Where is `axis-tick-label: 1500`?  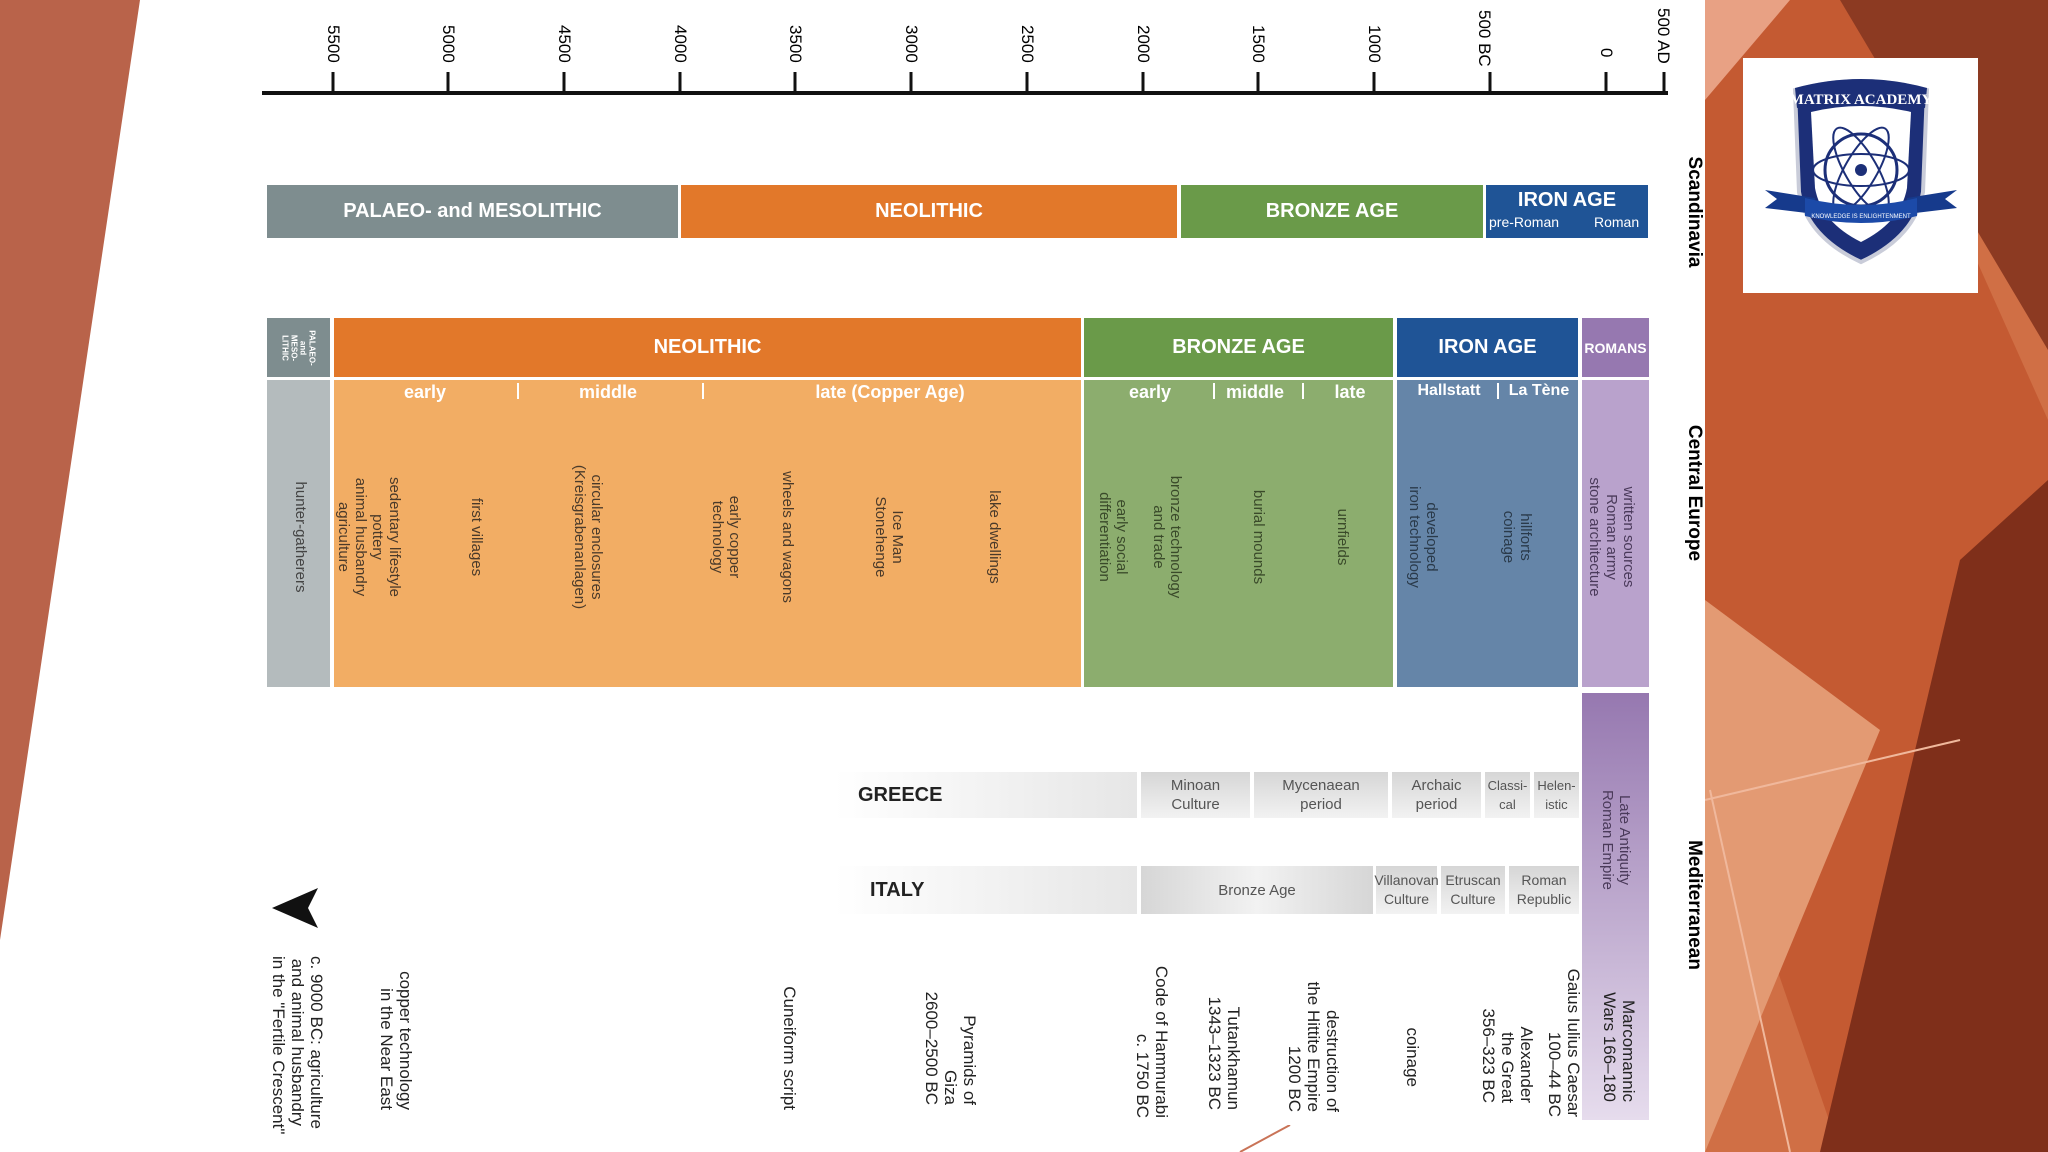 axis-tick-label: 1500 is located at coordinates (1258, 44).